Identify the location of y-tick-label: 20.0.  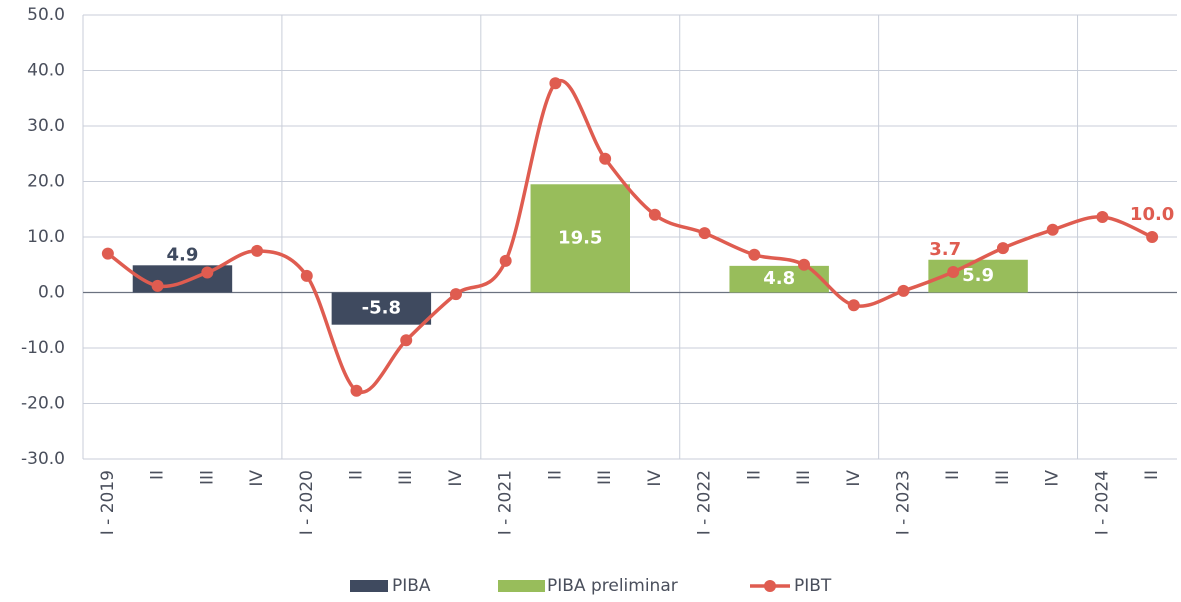
(46, 182).